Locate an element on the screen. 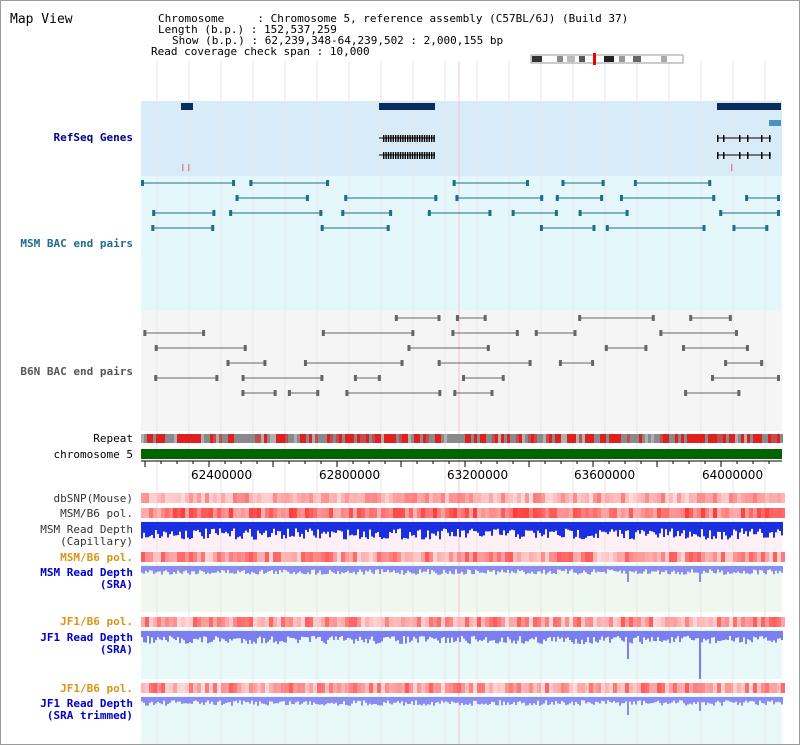  track-label-refseq: RefSeq Genes is located at coordinates (93, 137).